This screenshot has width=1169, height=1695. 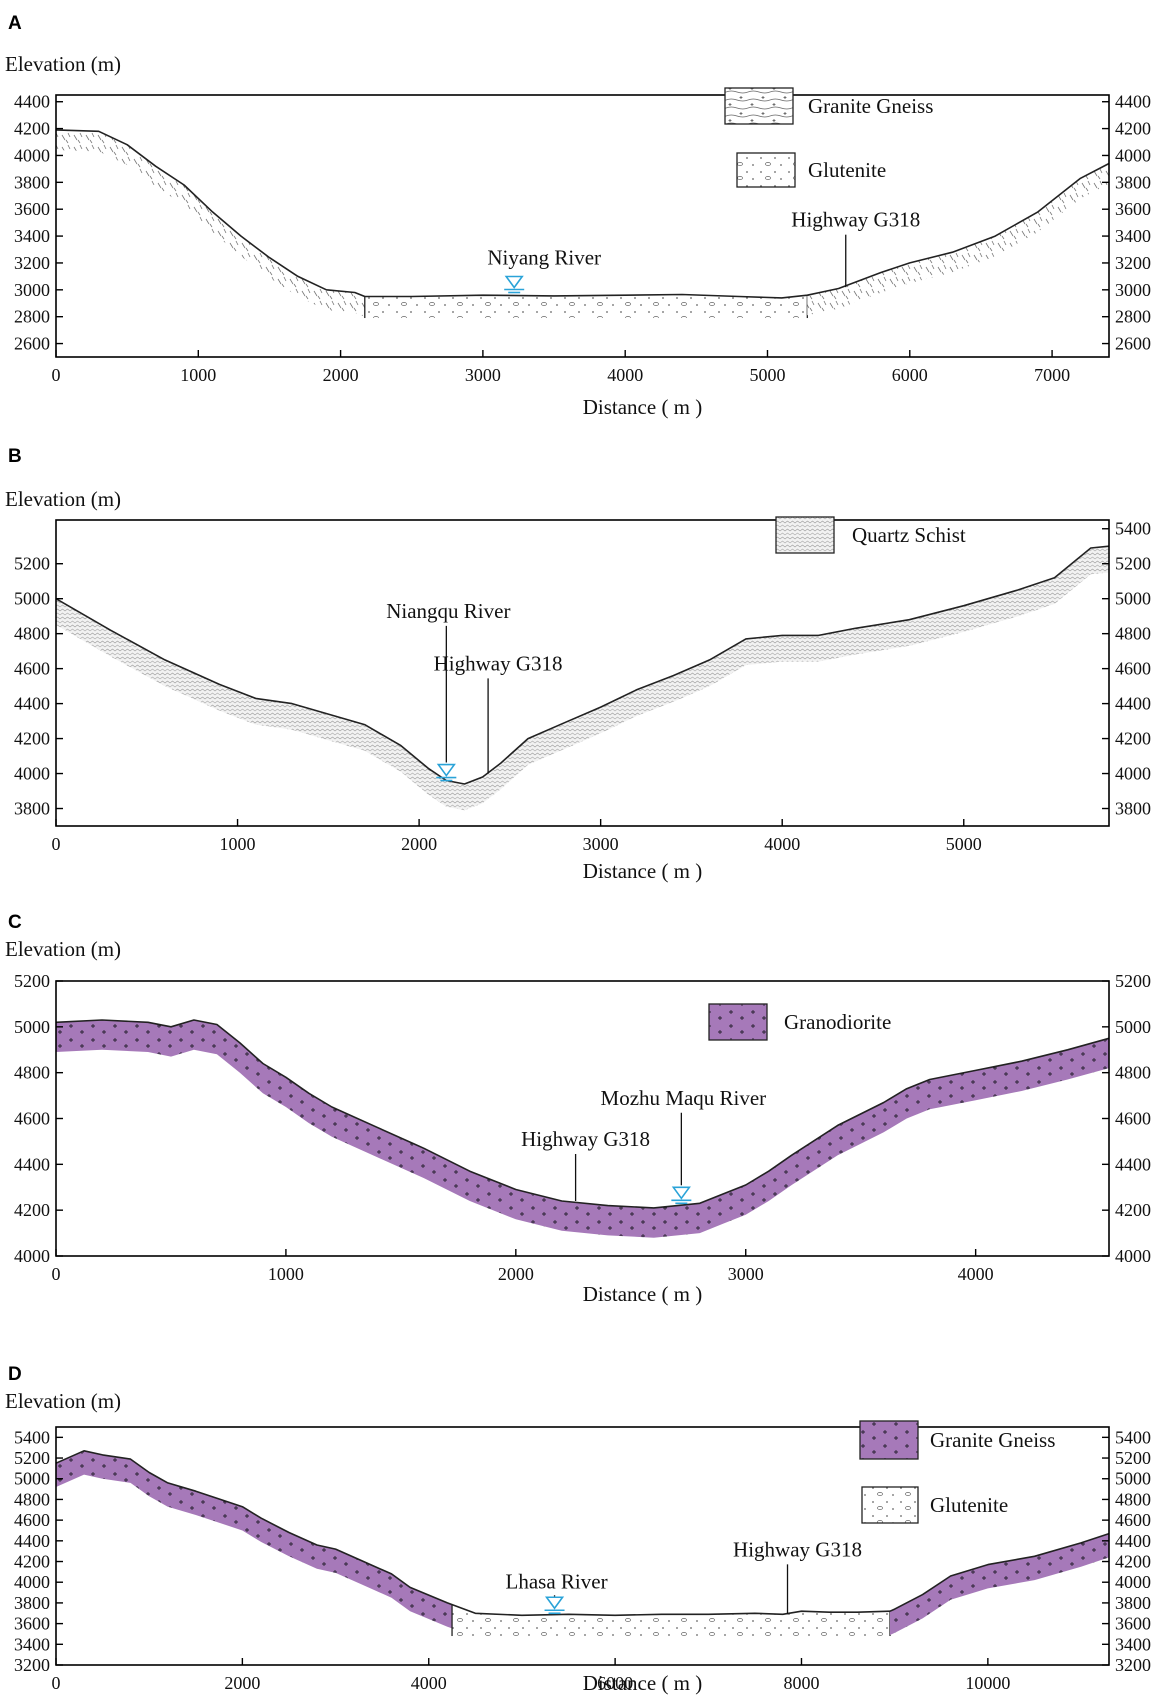 I want to click on plot-frame, so click(x=582, y=226).